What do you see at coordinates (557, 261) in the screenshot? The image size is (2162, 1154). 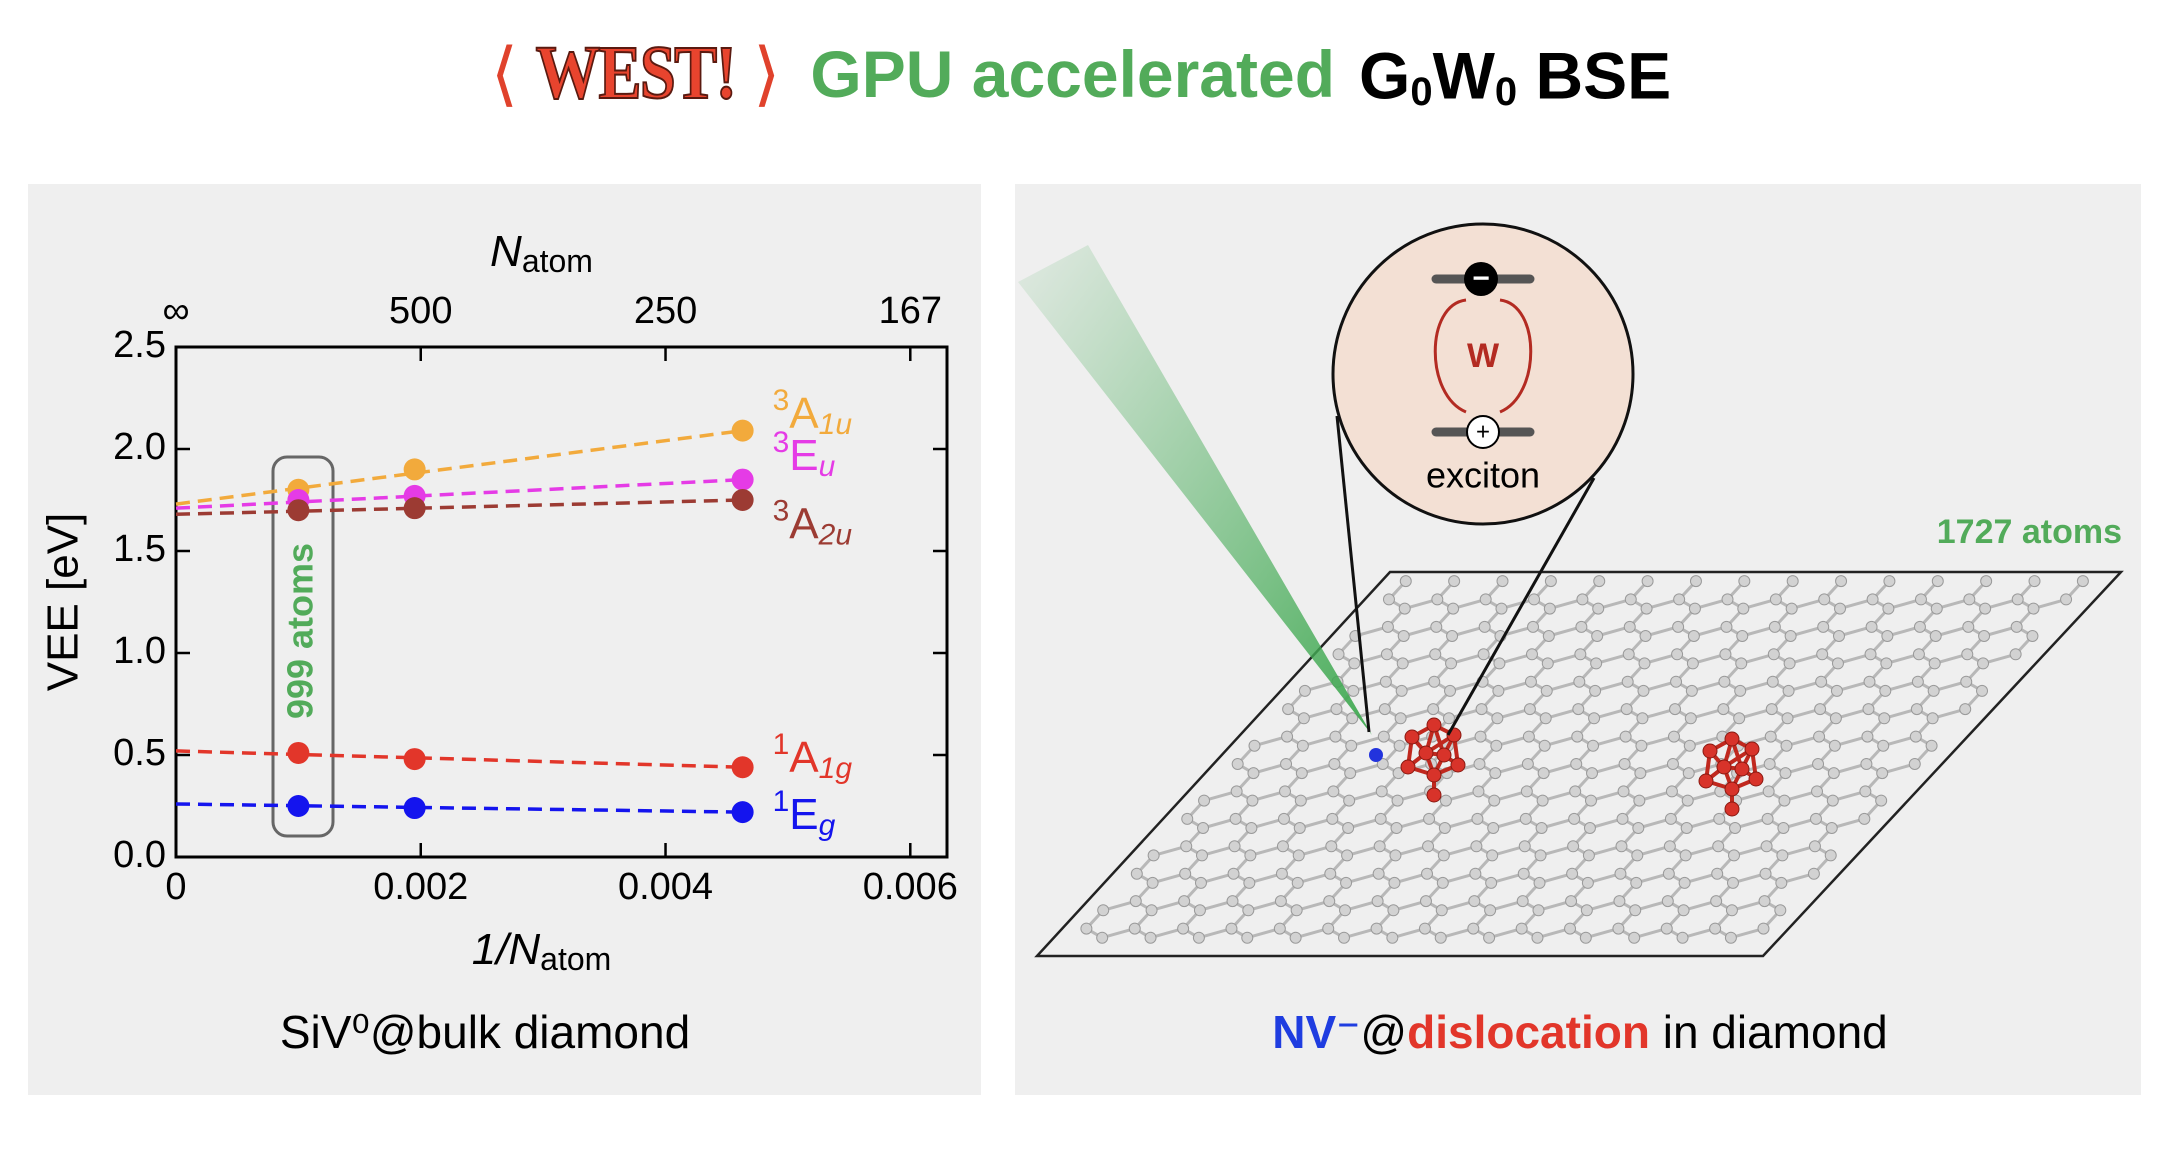 I see `x2-axis-label-sub: atom` at bounding box center [557, 261].